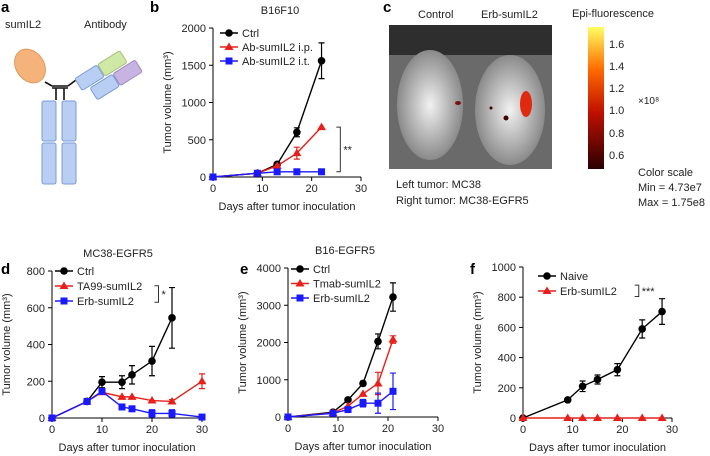 This screenshot has height=456, width=710. What do you see at coordinates (507, 359) in the screenshot?
I see `y-tick-label: 400` at bounding box center [507, 359].